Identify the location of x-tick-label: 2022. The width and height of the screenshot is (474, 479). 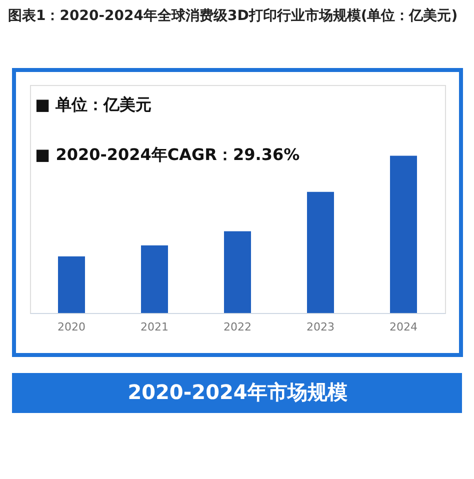
(238, 327).